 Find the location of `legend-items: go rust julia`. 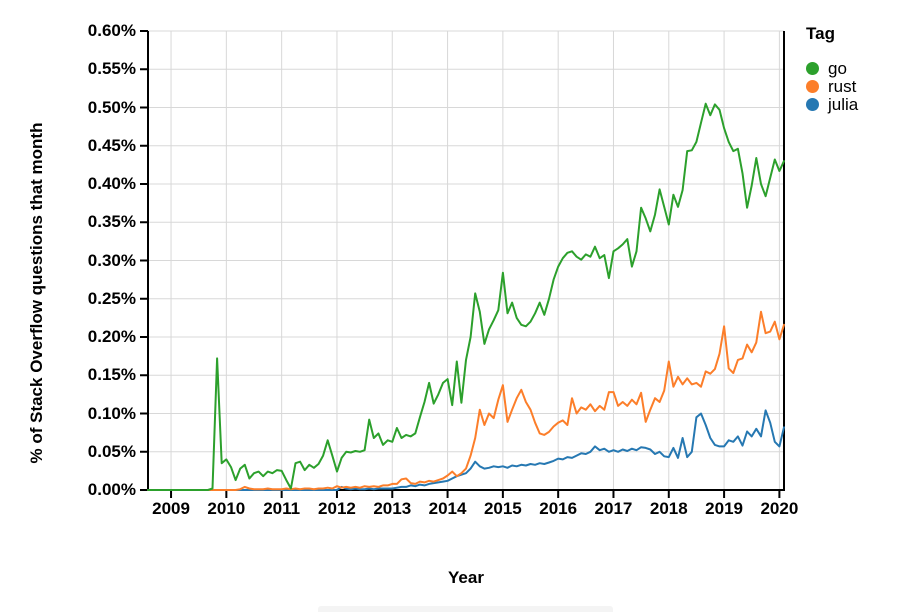

legend-items: go rust julia is located at coordinates (832, 86).